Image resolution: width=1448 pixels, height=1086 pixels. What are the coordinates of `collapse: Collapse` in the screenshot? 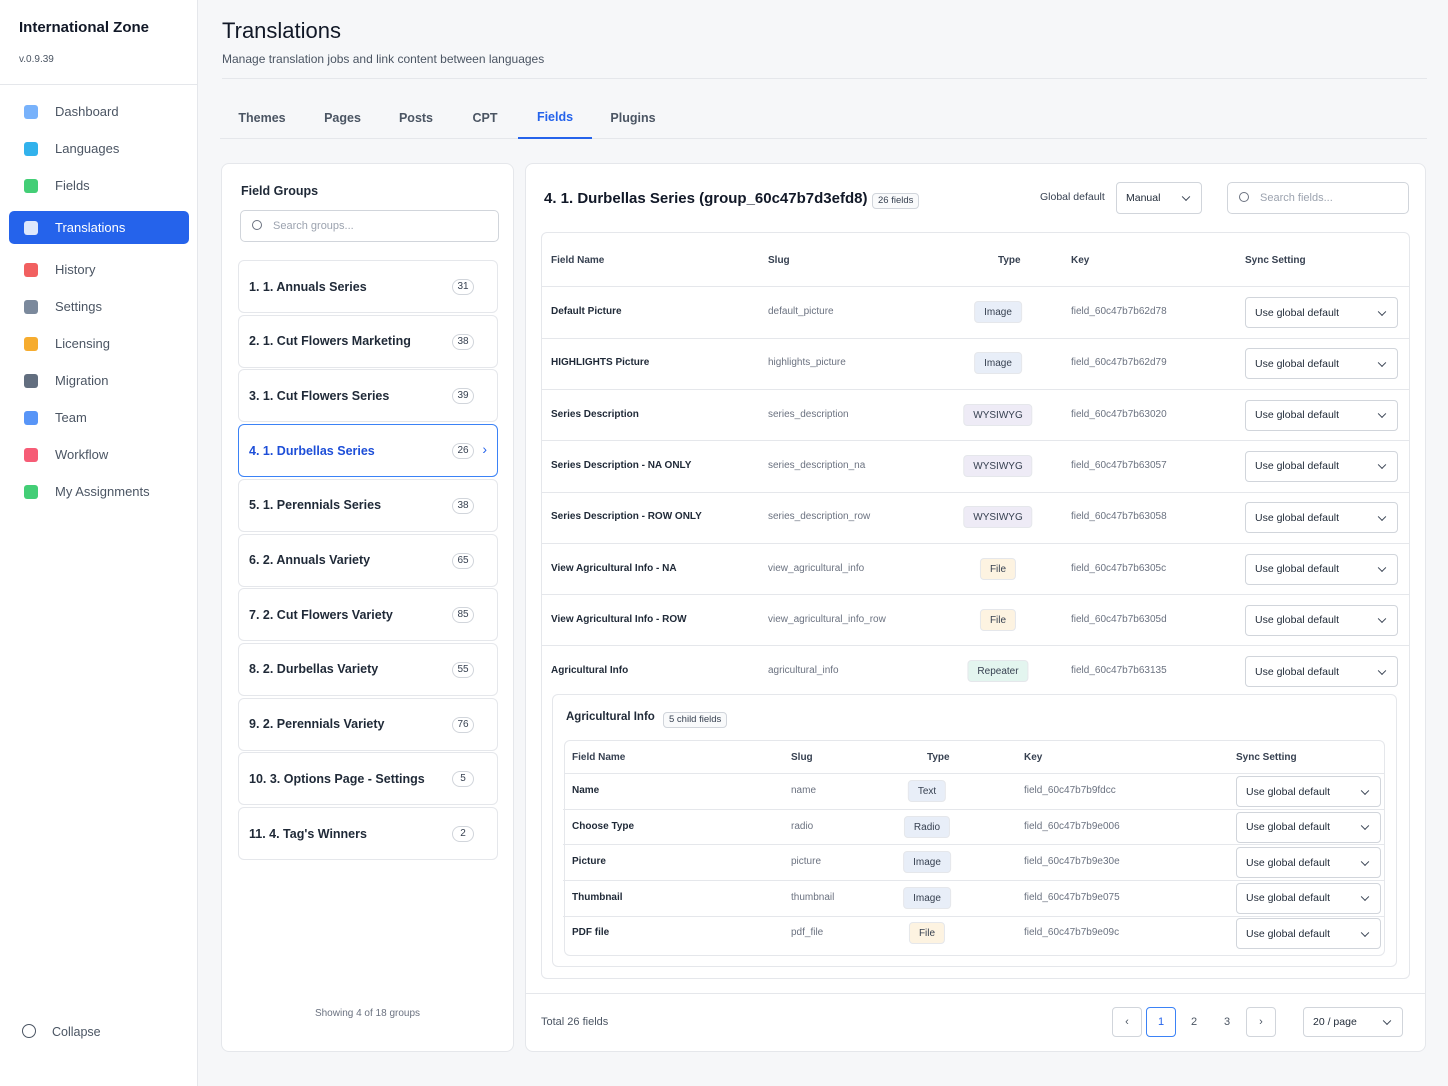 It's located at (76, 1032).